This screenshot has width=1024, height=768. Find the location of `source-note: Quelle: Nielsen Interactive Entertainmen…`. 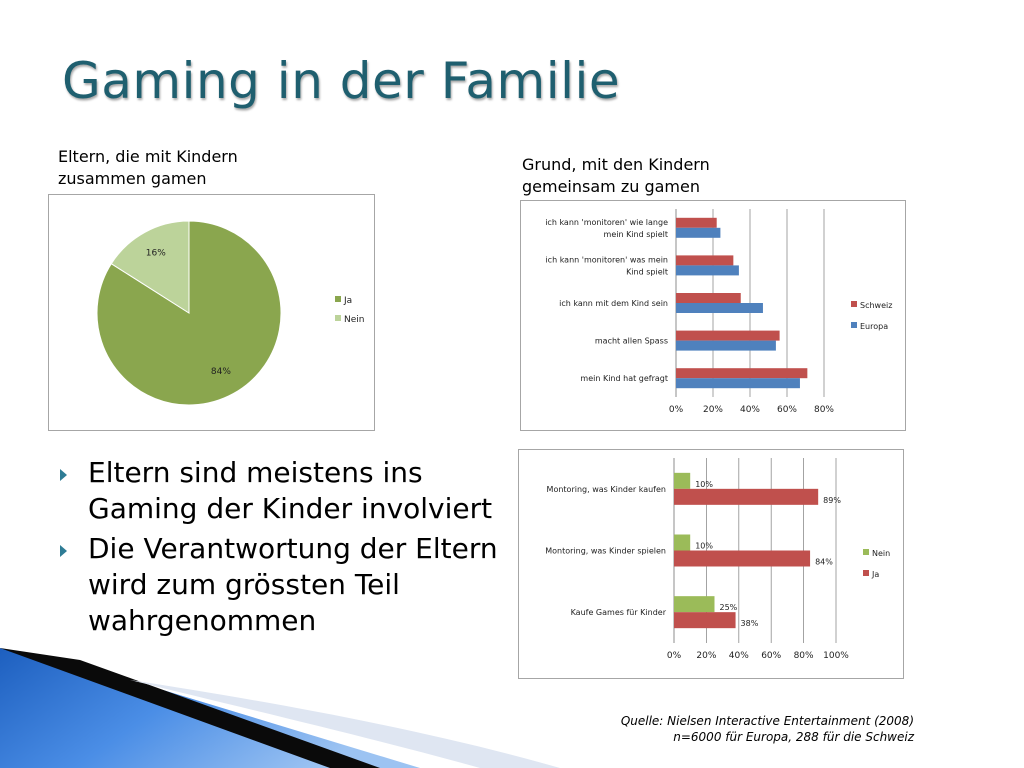

source-note: Quelle: Nielsen Interactive Entertainmen… is located at coordinates (767, 729).